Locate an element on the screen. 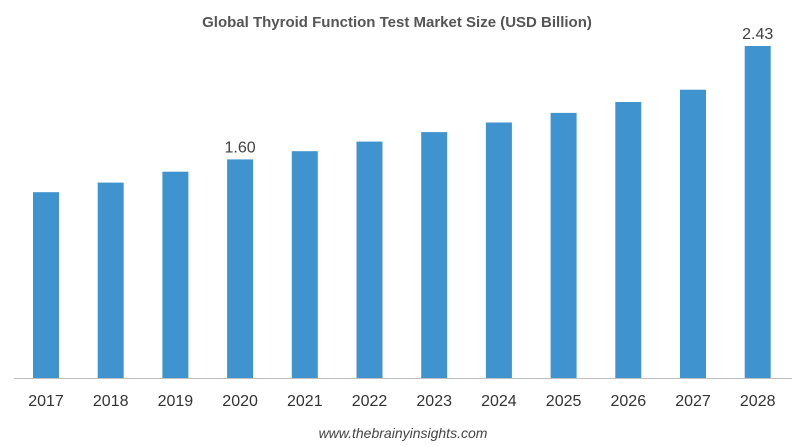 The width and height of the screenshot is (795, 446). data-label-2028: 2.43 is located at coordinates (757, 34).